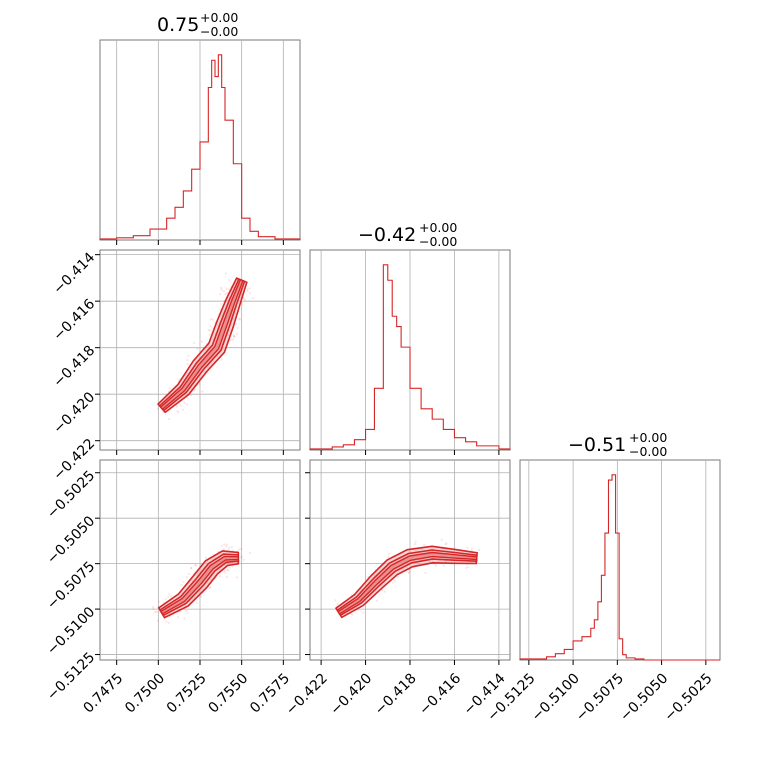 The height and width of the screenshot is (760, 760). What do you see at coordinates (74, 320) in the screenshot?
I see `y-tick-label-param-2: −0.416` at bounding box center [74, 320].